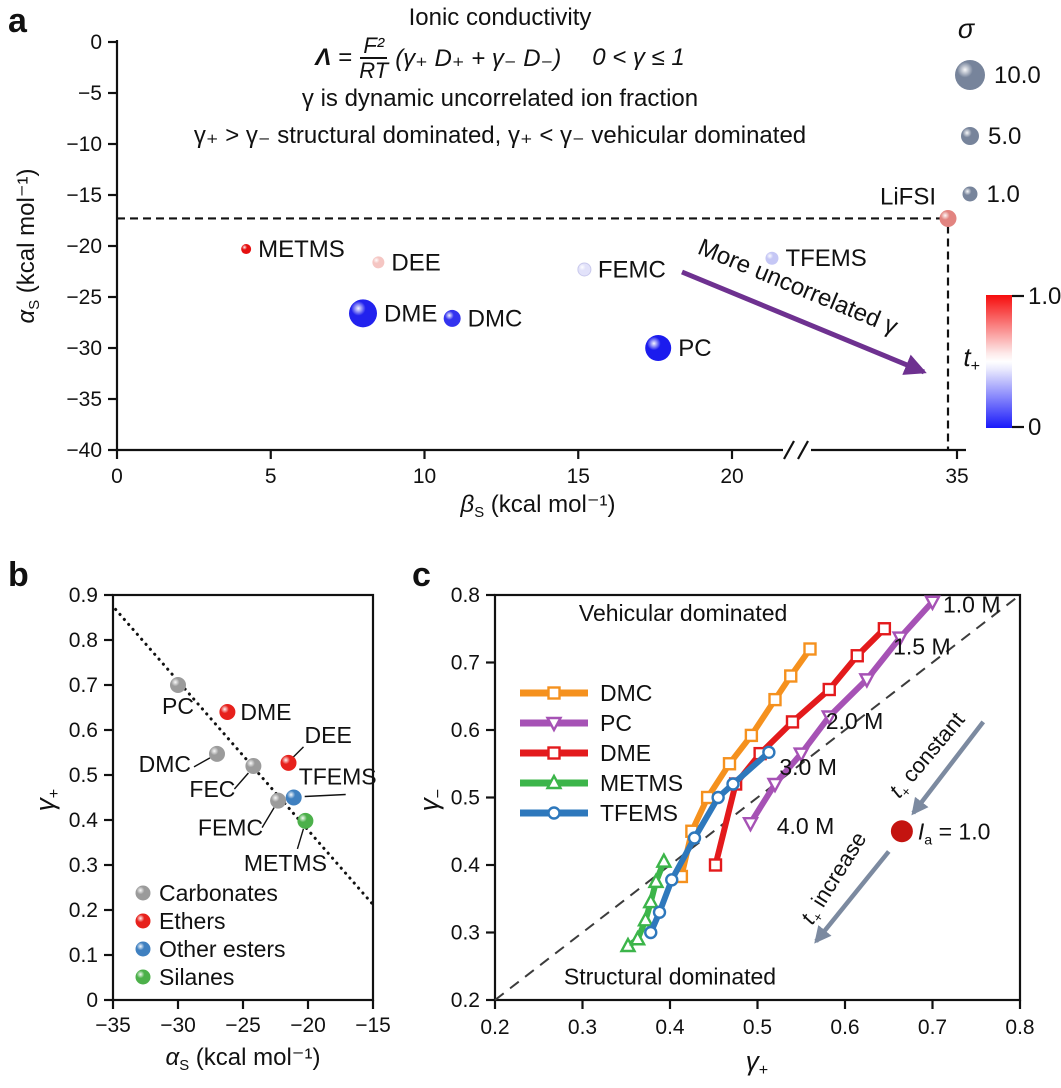 This screenshot has height=1088, width=1061. What do you see at coordinates (298, 752) in the screenshot?
I see `leader-dee` at bounding box center [298, 752].